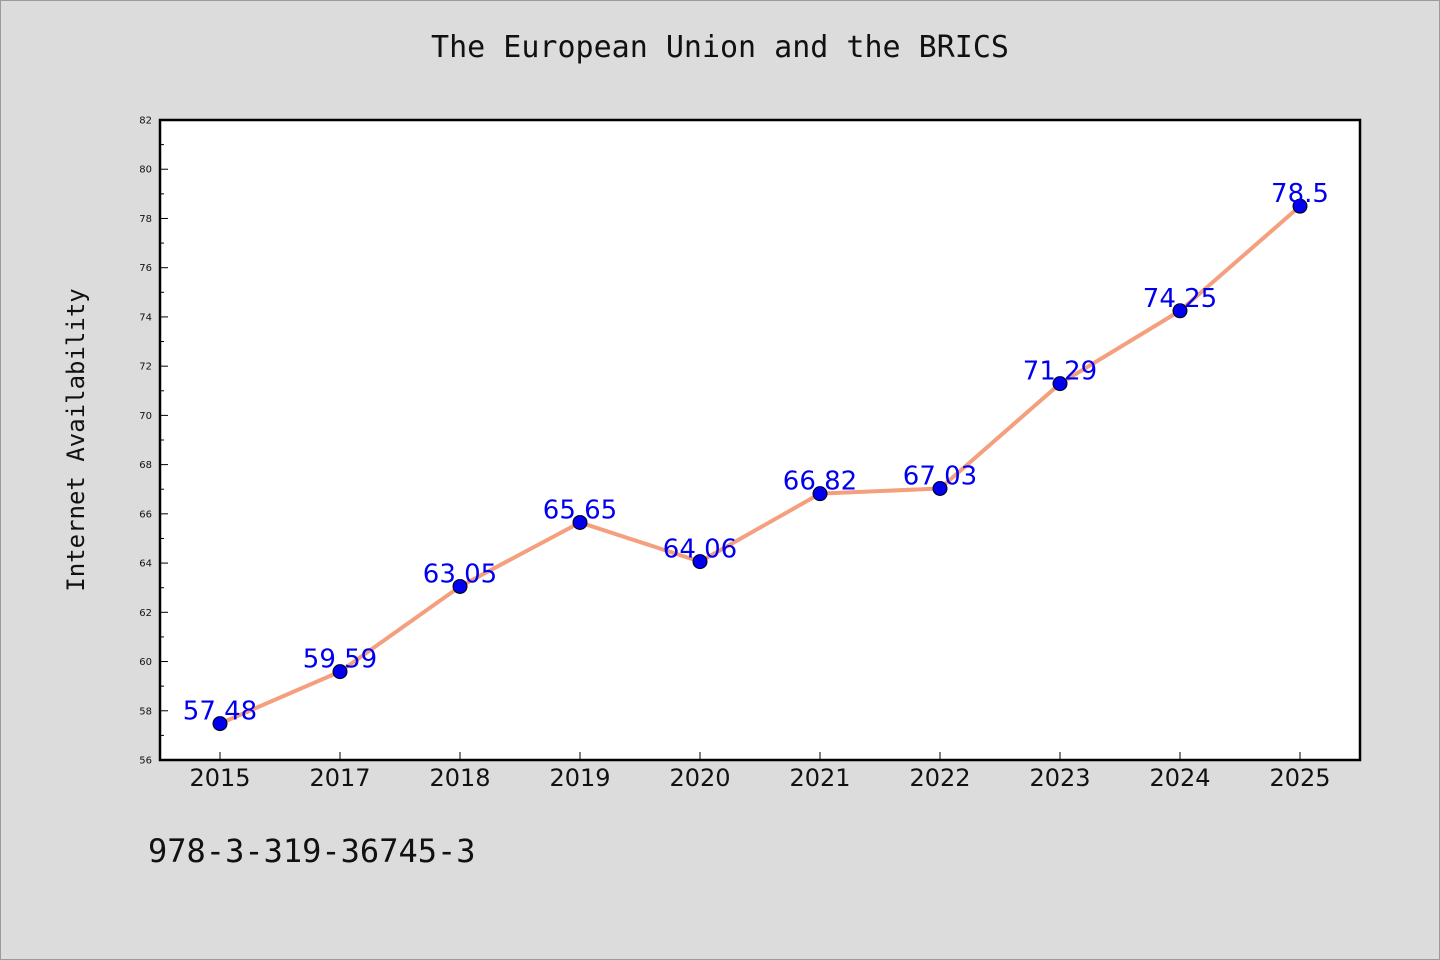 The height and width of the screenshot is (960, 1440). What do you see at coordinates (460, 574) in the screenshot?
I see `data-label: 63.05` at bounding box center [460, 574].